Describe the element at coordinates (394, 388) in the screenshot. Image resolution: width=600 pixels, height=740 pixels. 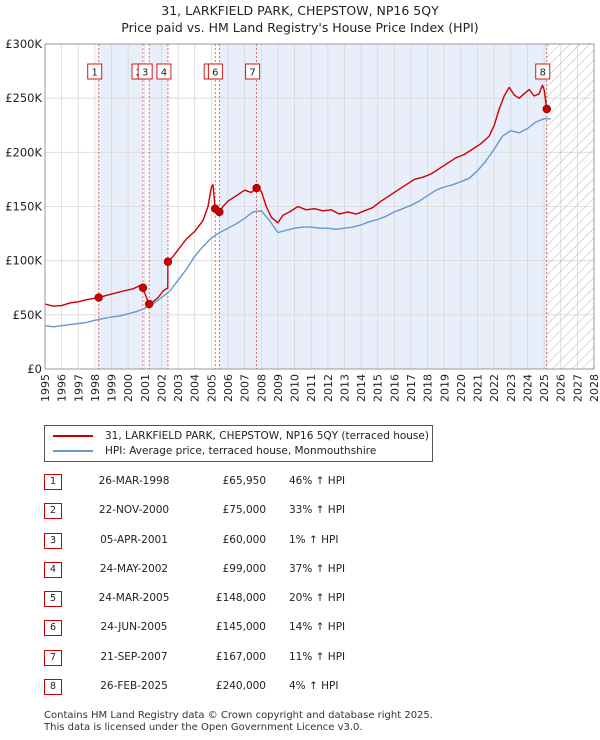
I see `x-tick-label: 2016` at that location.